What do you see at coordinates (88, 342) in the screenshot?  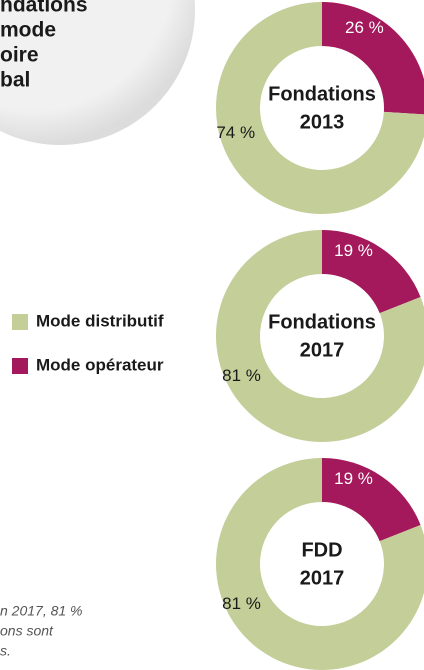 I see `legend: Mode distributif Mode opérateur` at bounding box center [88, 342].